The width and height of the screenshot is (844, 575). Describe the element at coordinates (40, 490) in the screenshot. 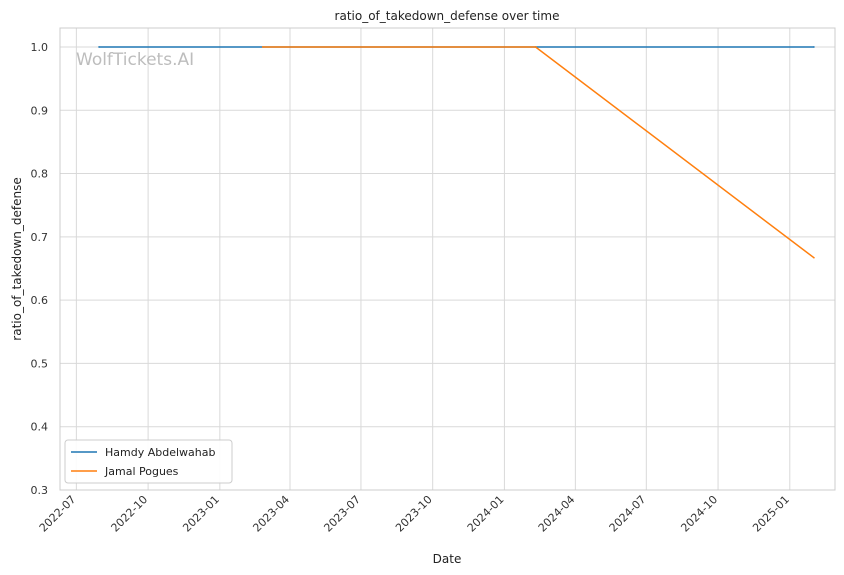

I see `y-tick-label: 0.3` at that location.